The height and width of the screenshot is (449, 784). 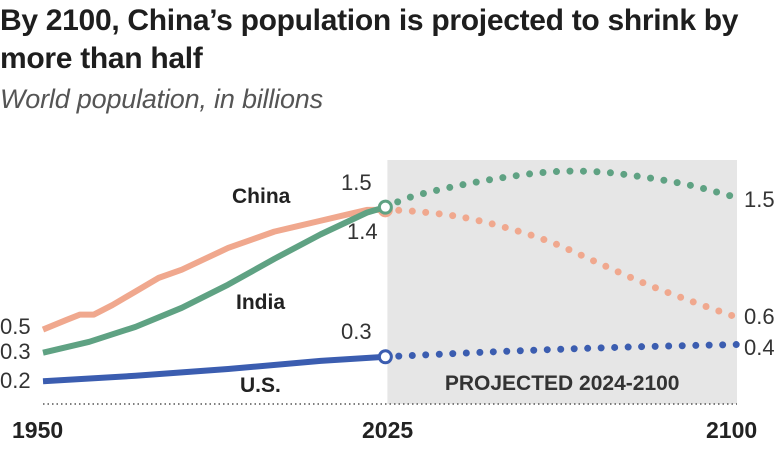 What do you see at coordinates (37, 430) in the screenshot?
I see `x-tick-label: 1950` at bounding box center [37, 430].